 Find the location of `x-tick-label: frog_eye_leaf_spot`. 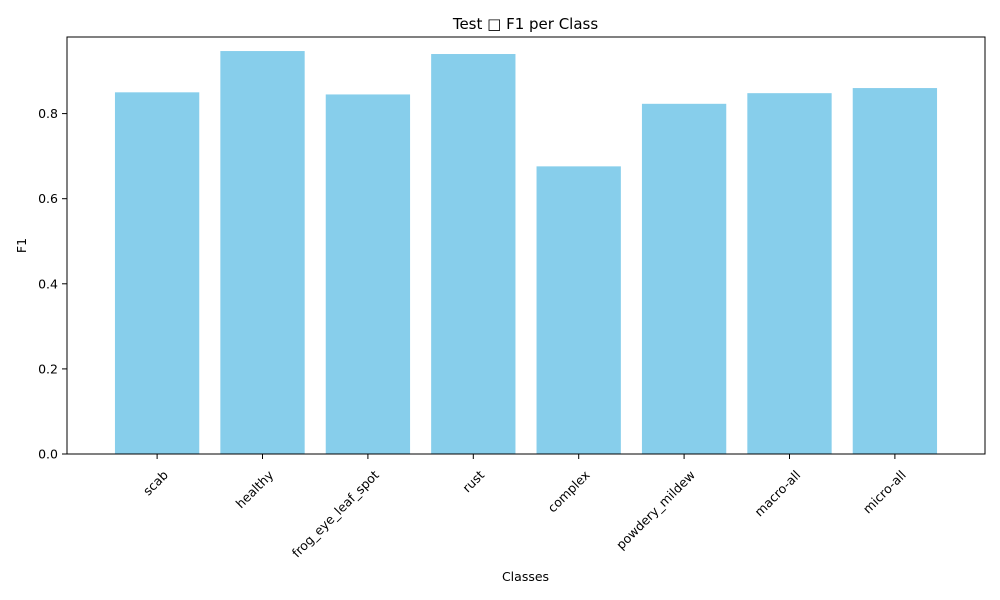

x-tick-label: frog_eye_leaf_spot is located at coordinates (335, 513).